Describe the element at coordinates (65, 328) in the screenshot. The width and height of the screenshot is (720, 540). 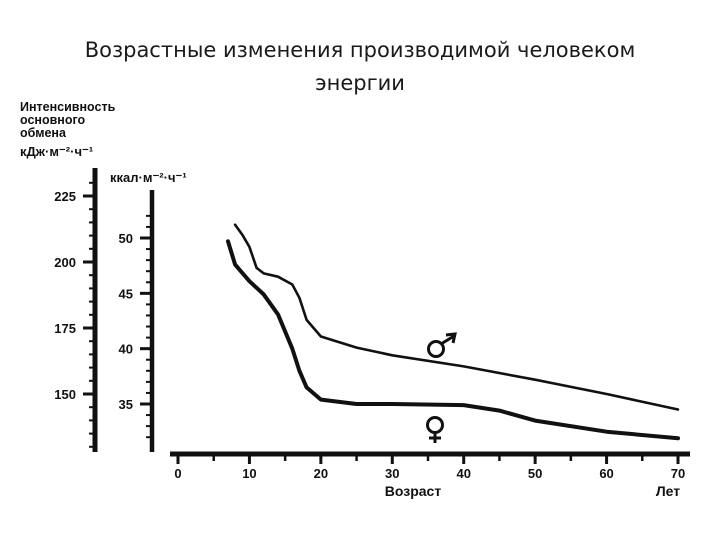
I see `kj-tick-label: 175` at that location.